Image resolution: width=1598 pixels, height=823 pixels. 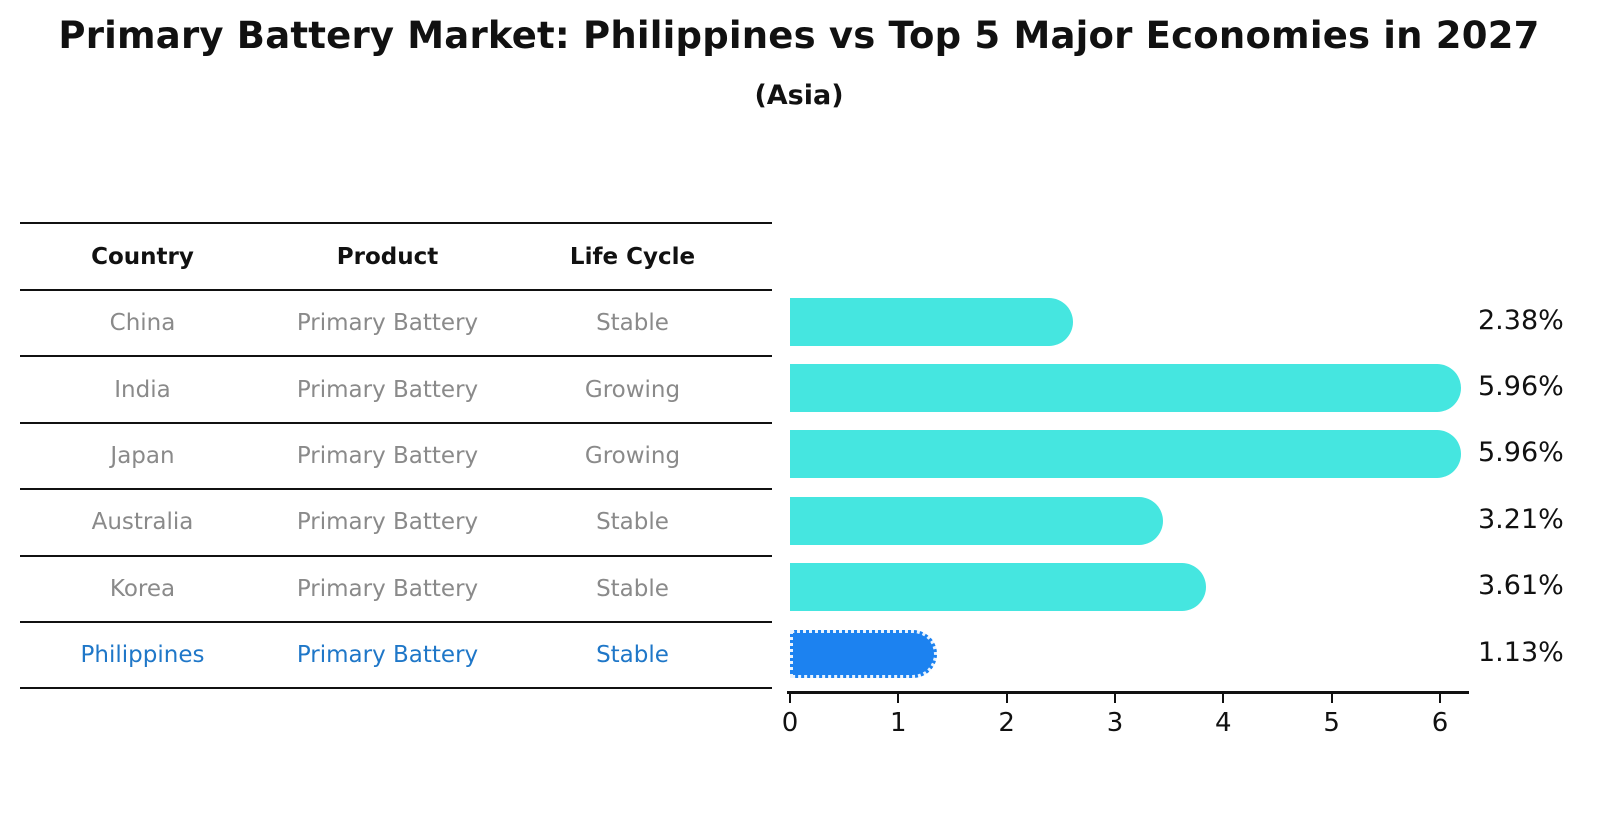 What do you see at coordinates (1223, 723) in the screenshot?
I see `x-axis-tick-label: 4` at bounding box center [1223, 723].